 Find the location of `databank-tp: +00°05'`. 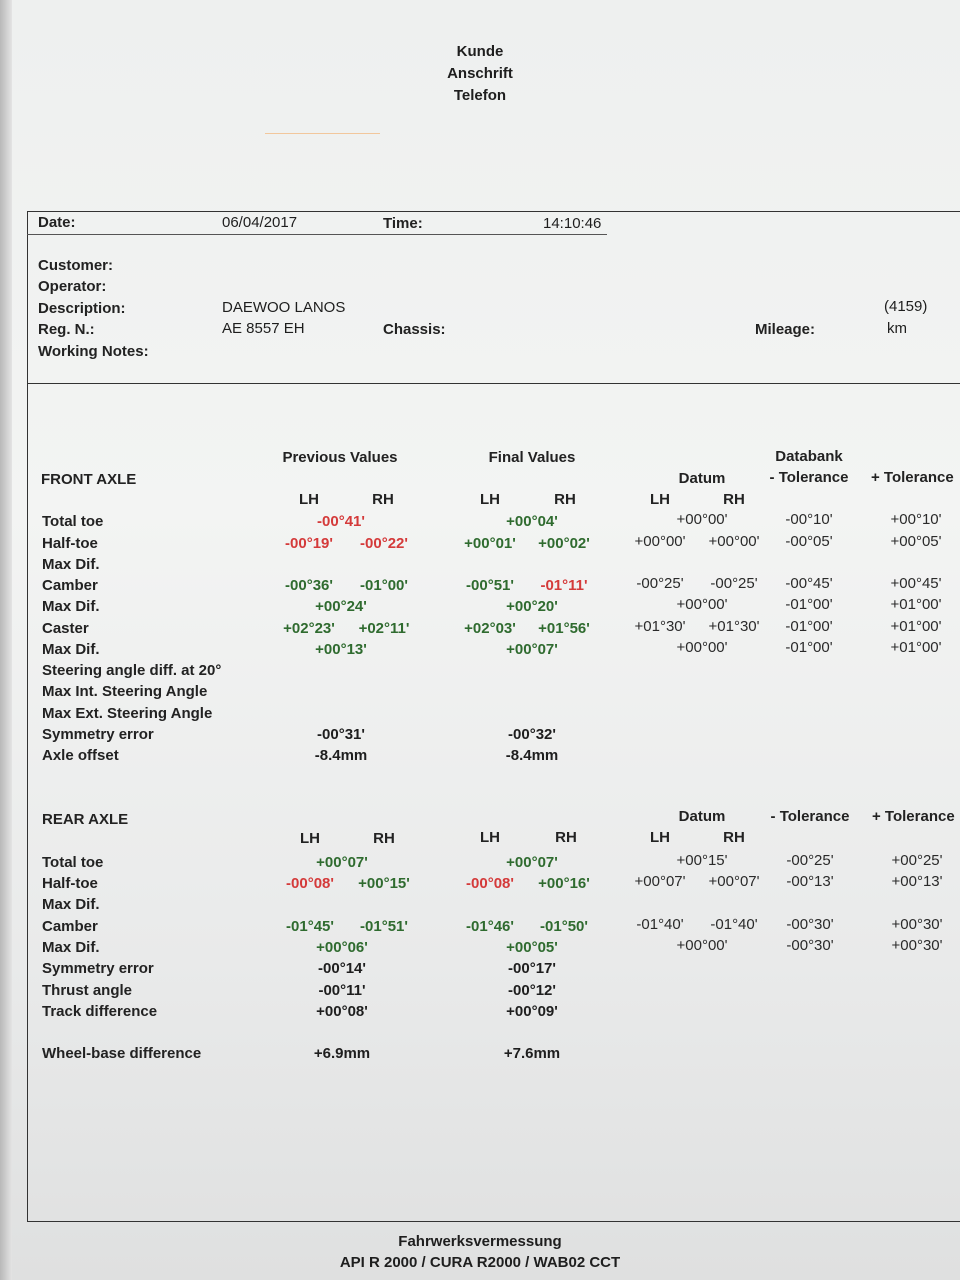

databank-tp: +00°05' is located at coordinates (916, 541).